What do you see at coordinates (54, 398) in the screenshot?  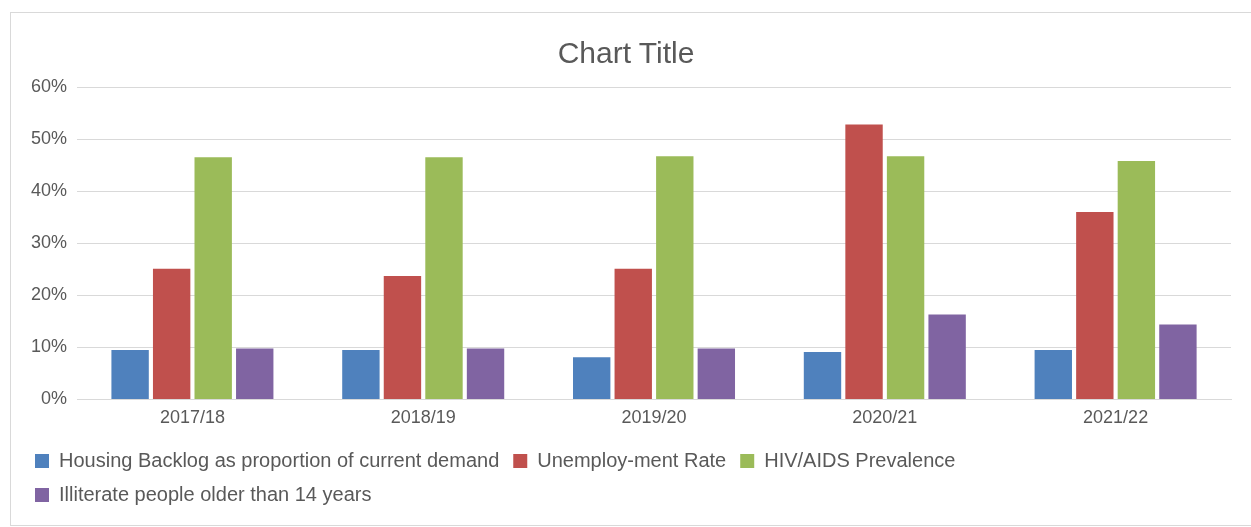 I see `y-tick-label: 0%` at bounding box center [54, 398].